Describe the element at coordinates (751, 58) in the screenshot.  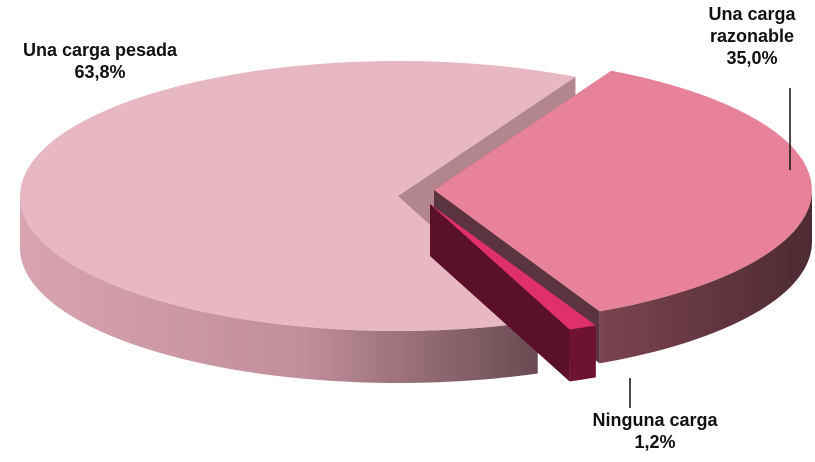
I see `label-line: 35,0%` at that location.